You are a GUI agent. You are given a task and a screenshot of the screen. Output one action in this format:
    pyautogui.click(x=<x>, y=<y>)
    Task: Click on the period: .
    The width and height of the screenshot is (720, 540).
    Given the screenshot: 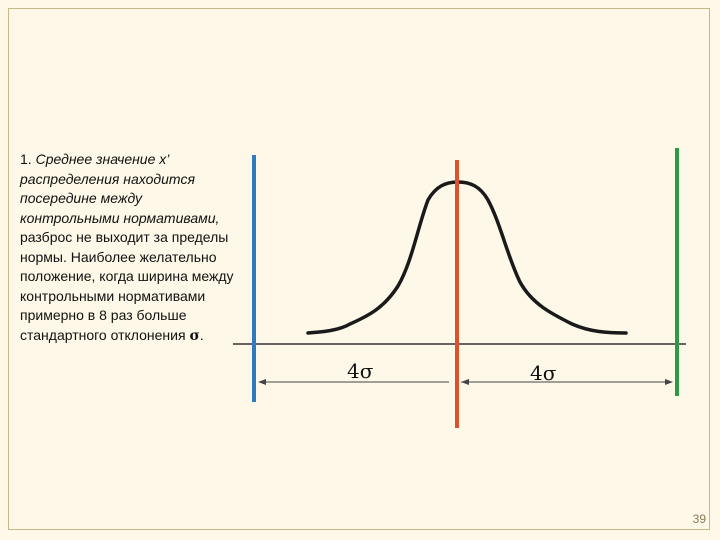 What is the action you would take?
    pyautogui.click(x=201, y=334)
    